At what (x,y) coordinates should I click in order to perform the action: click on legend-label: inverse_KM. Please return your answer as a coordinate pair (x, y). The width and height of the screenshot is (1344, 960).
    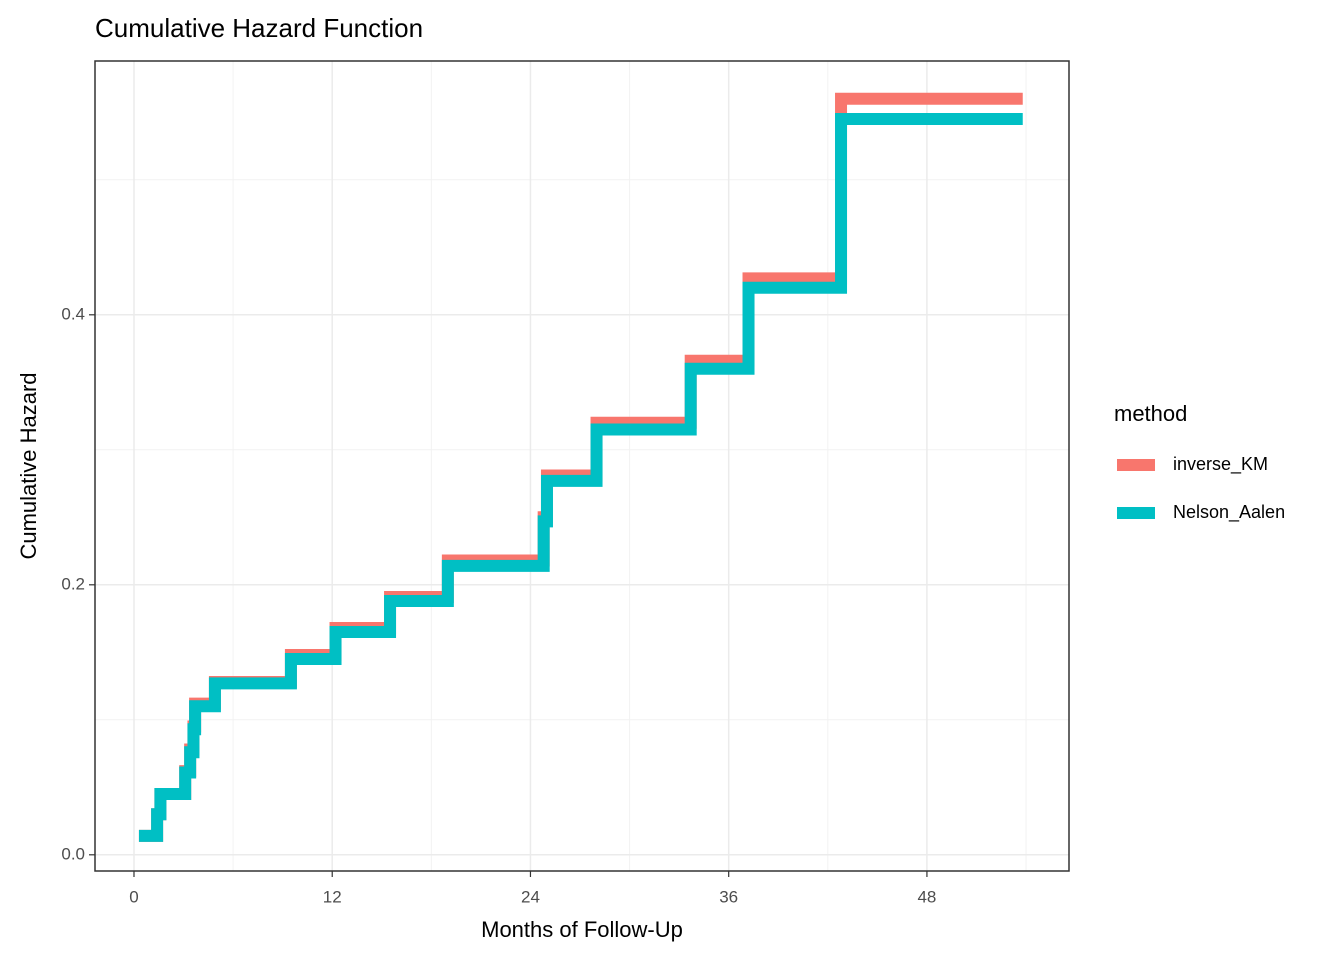
    Looking at the image, I should click on (1220, 464).